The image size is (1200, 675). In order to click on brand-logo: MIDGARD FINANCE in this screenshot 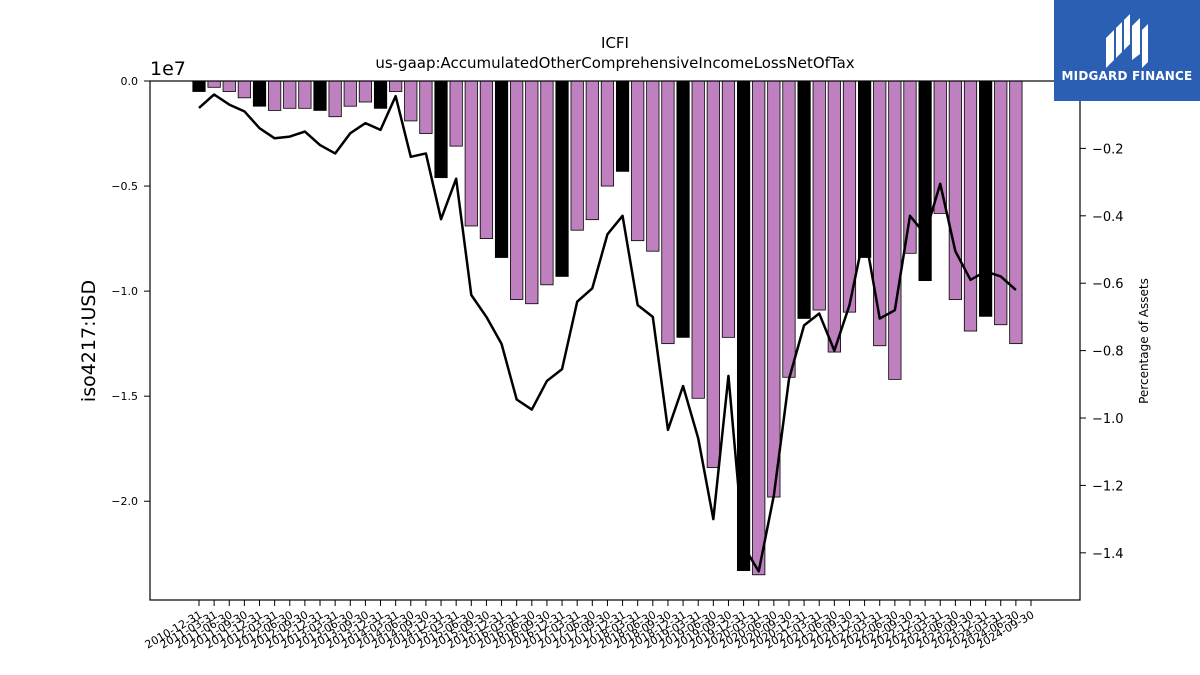, I will do `click(1127, 50)`.